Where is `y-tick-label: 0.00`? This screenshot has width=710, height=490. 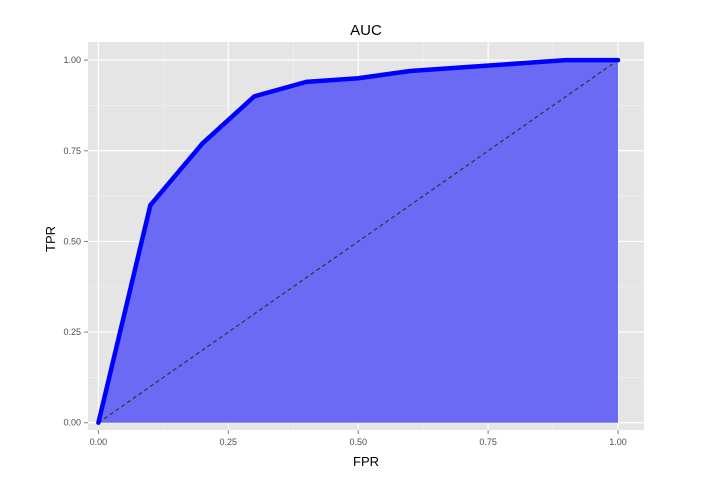
y-tick-label: 0.00 is located at coordinates (72, 423).